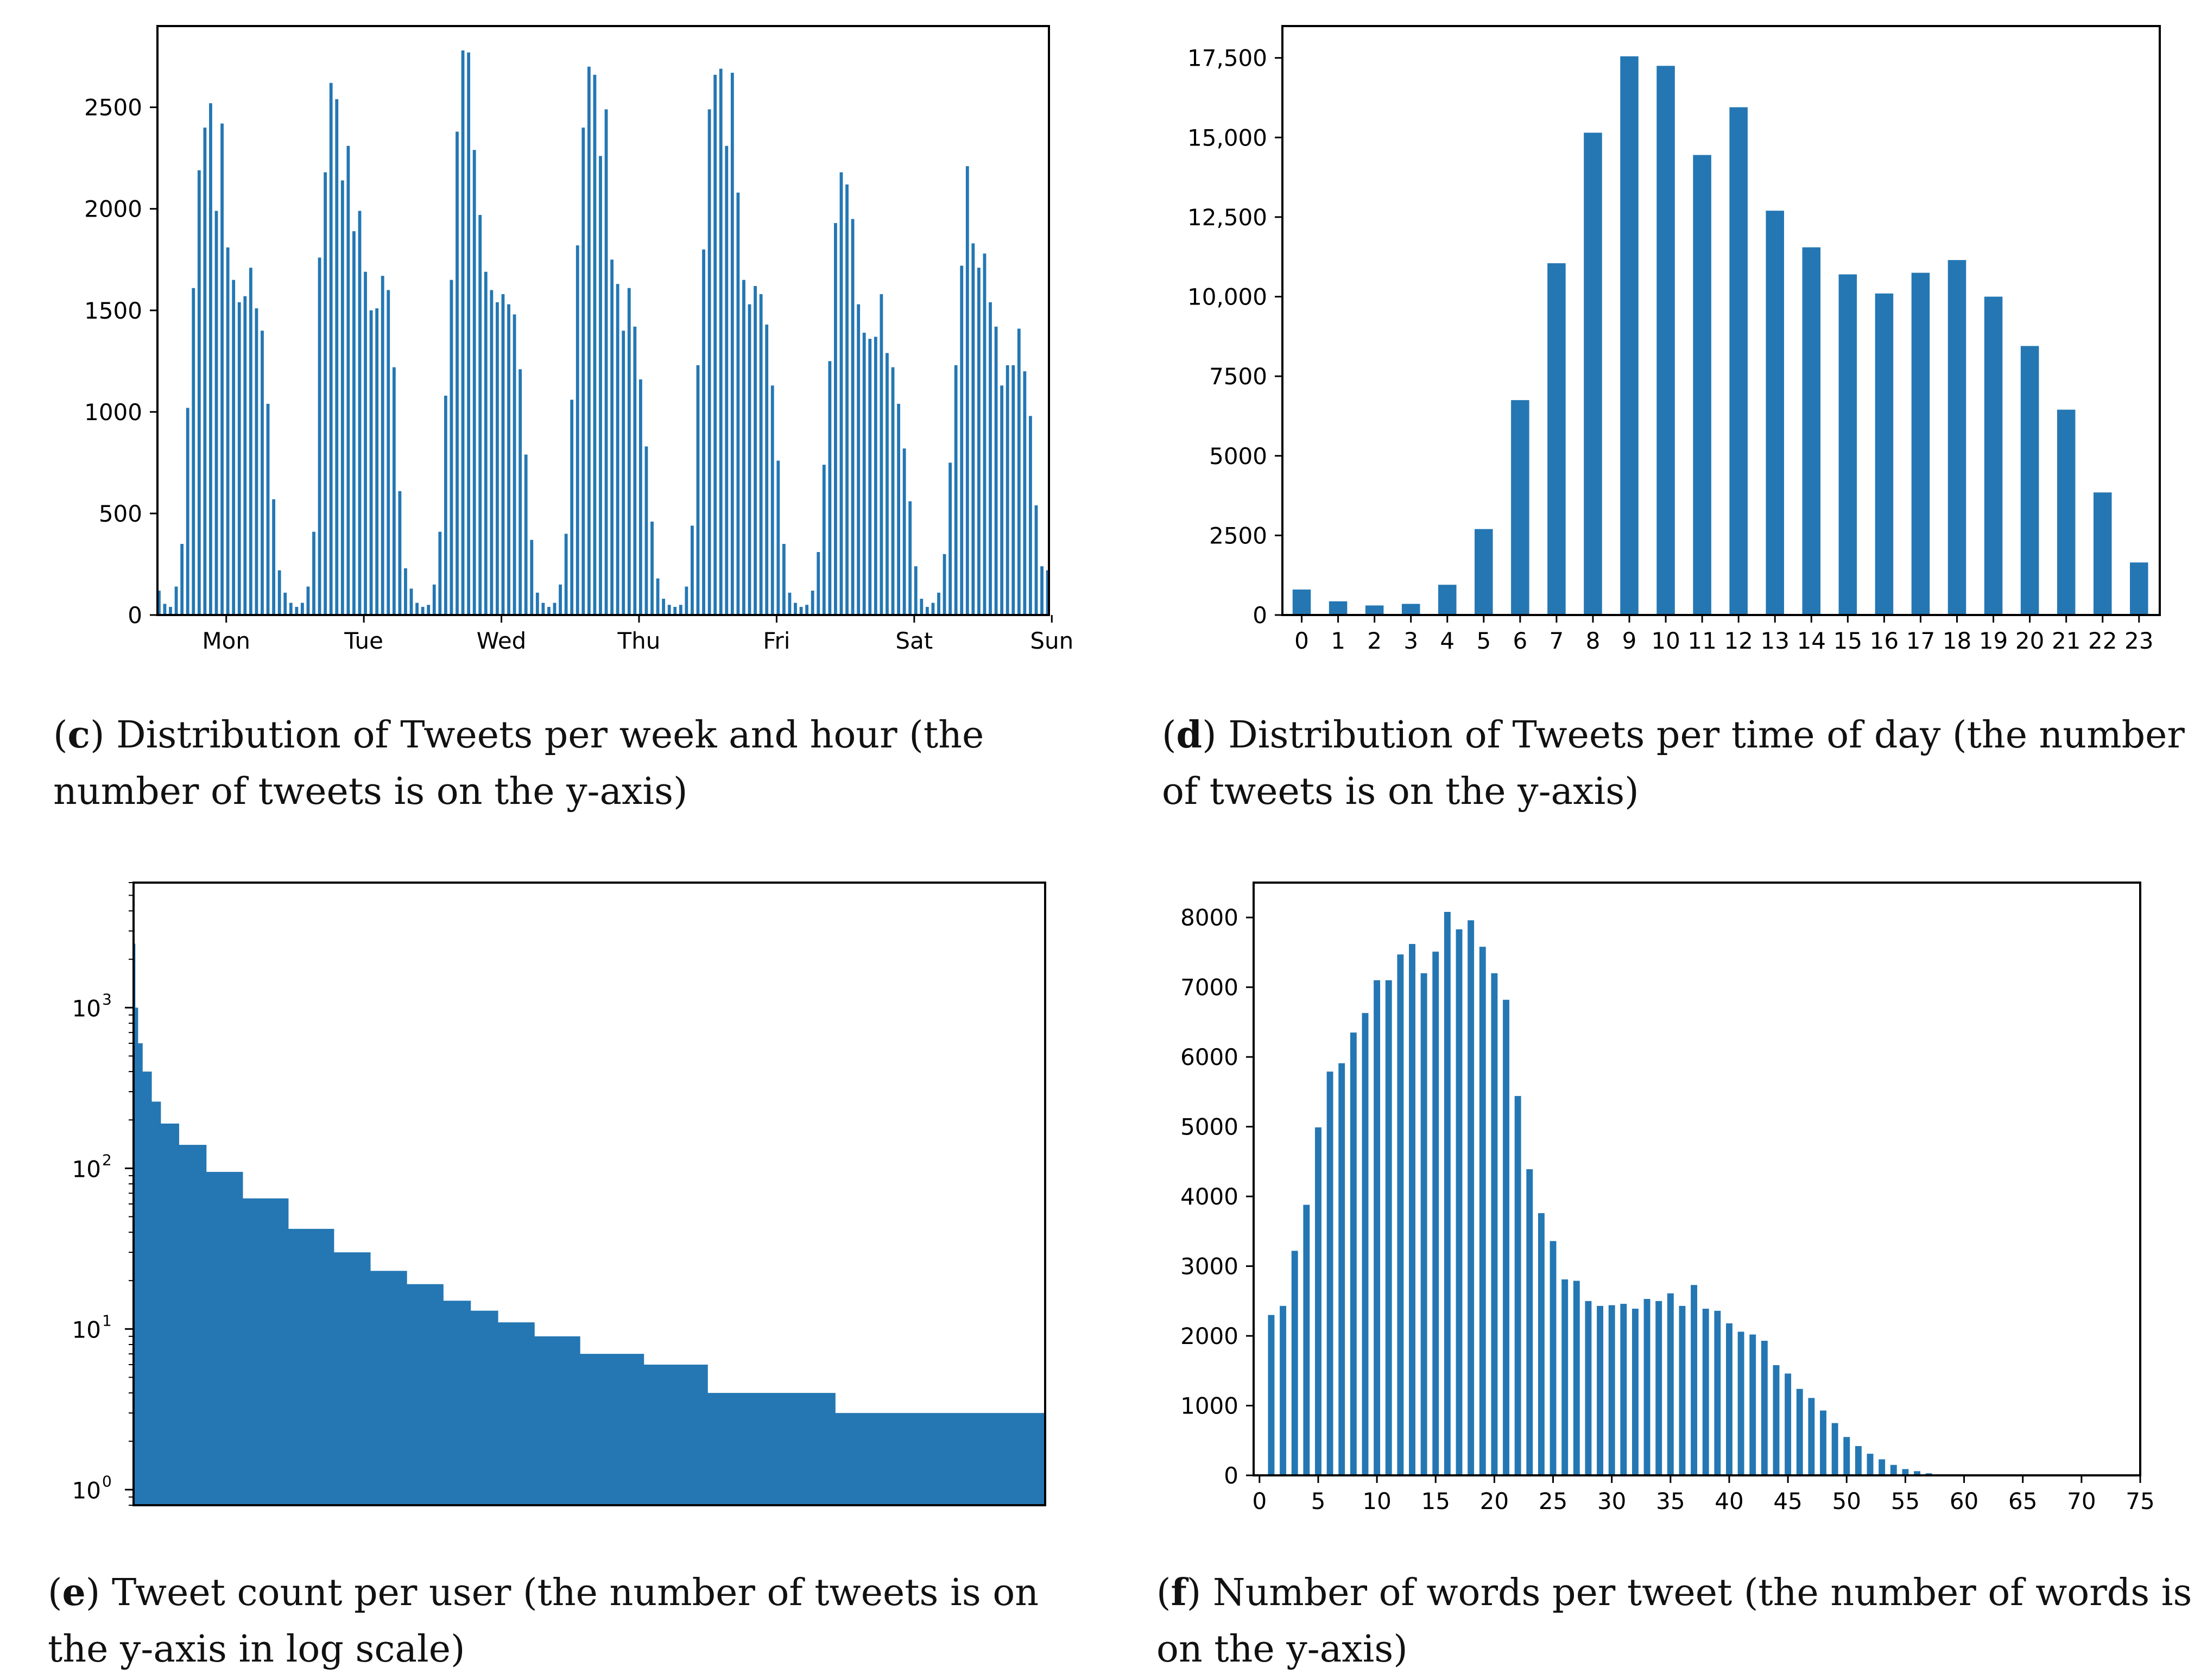 This screenshot has width=2207, height=1680. I want to click on tweet-count-area, so click(589, 1224).